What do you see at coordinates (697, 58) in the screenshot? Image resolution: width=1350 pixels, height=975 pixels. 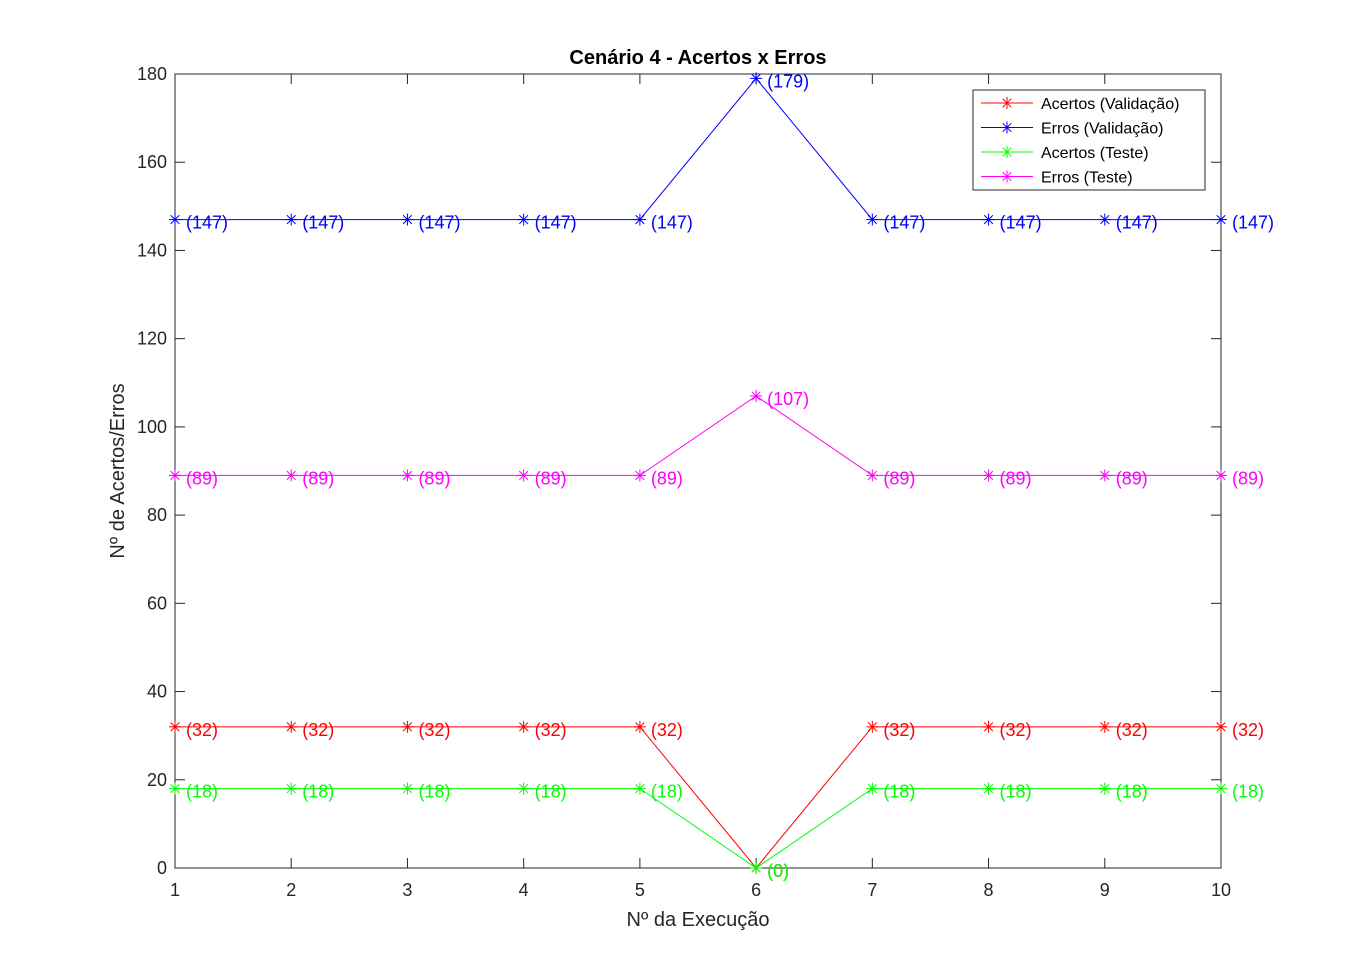 I see `chart-title: Cenário 4 - Acertos x Erros` at bounding box center [697, 58].